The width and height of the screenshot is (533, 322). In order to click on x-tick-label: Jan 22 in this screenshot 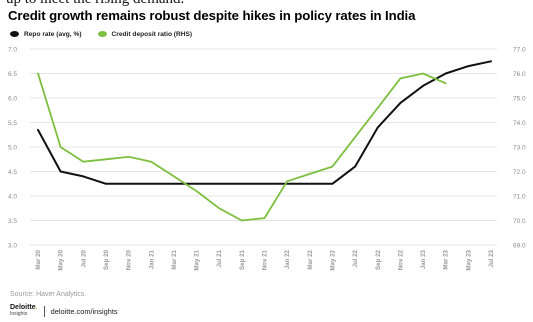, I will do `click(287, 259)`.